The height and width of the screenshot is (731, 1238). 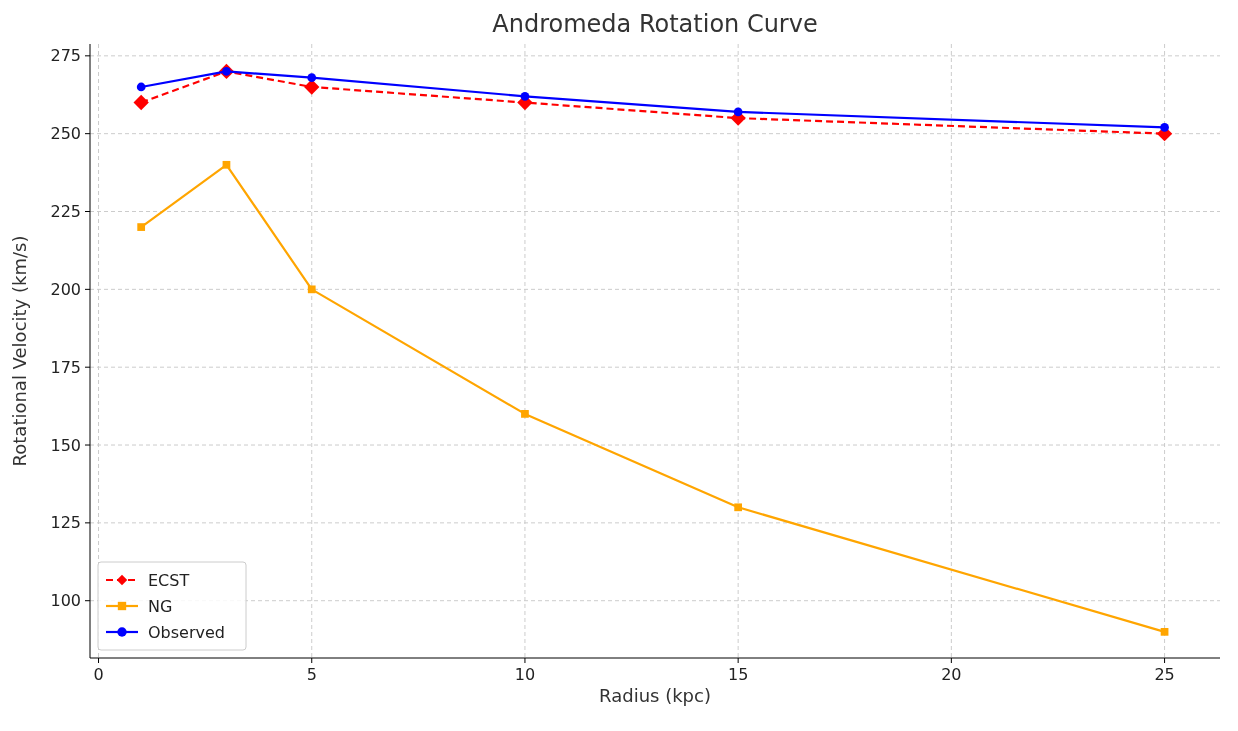 What do you see at coordinates (186, 632) in the screenshot?
I see `legend-label: Observed` at bounding box center [186, 632].